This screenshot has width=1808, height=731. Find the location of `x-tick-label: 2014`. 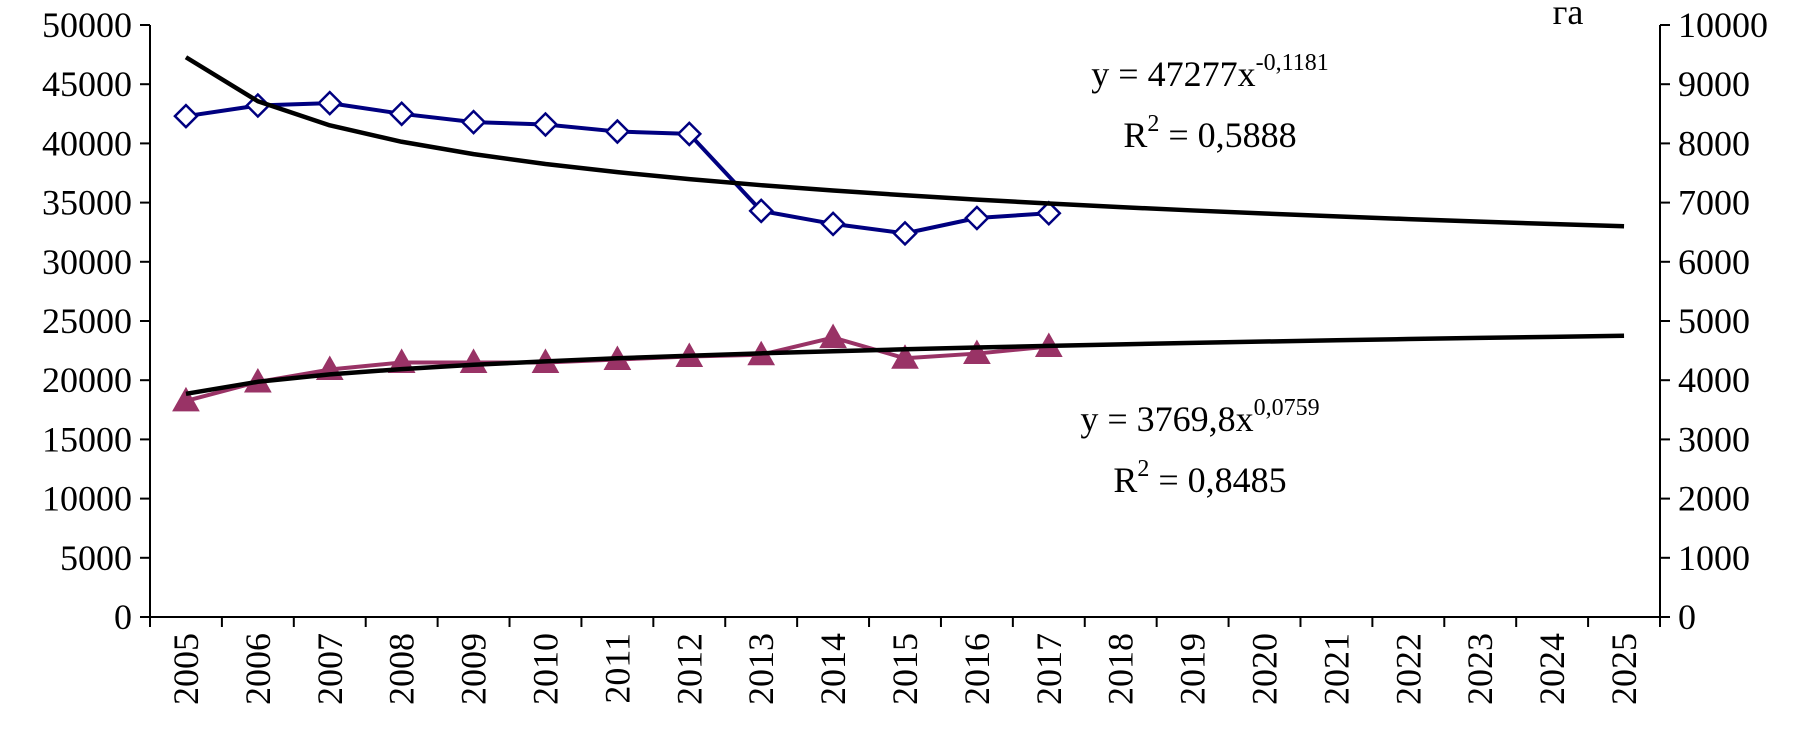

x-tick-label: 2014 is located at coordinates (833, 669).